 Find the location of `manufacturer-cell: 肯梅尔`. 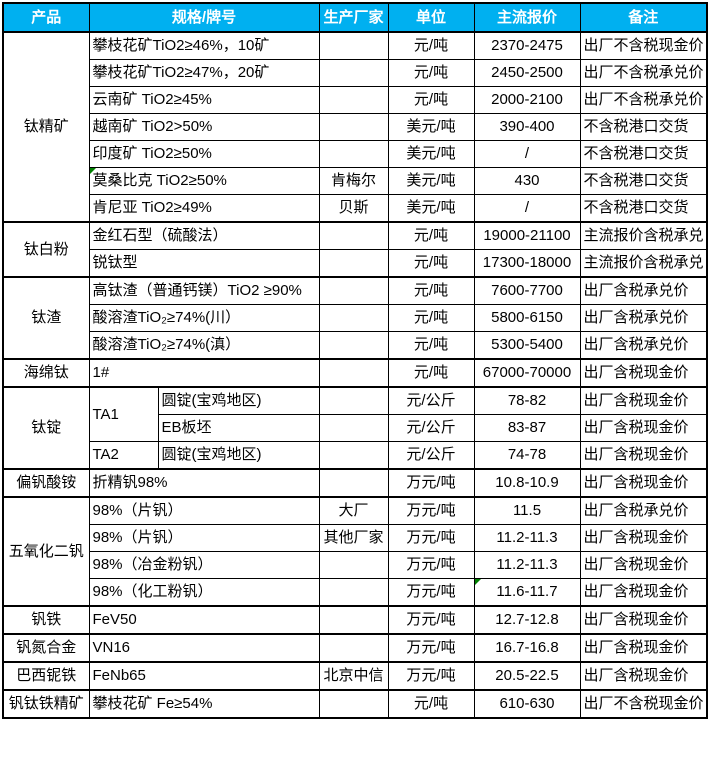

manufacturer-cell: 肯梅尔 is located at coordinates (353, 181).